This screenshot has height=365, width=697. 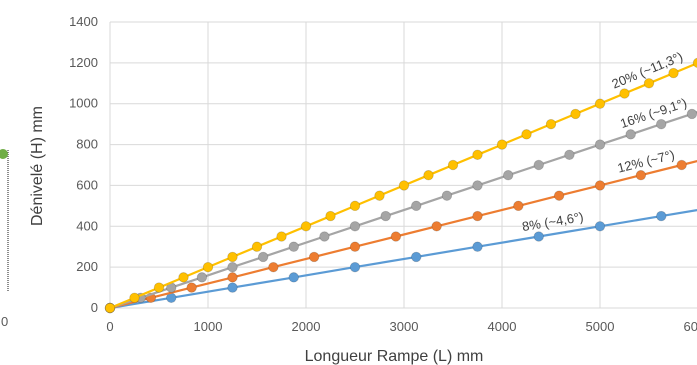 What do you see at coordinates (502, 326) in the screenshot?
I see `x-tick-label: 4000` at bounding box center [502, 326].